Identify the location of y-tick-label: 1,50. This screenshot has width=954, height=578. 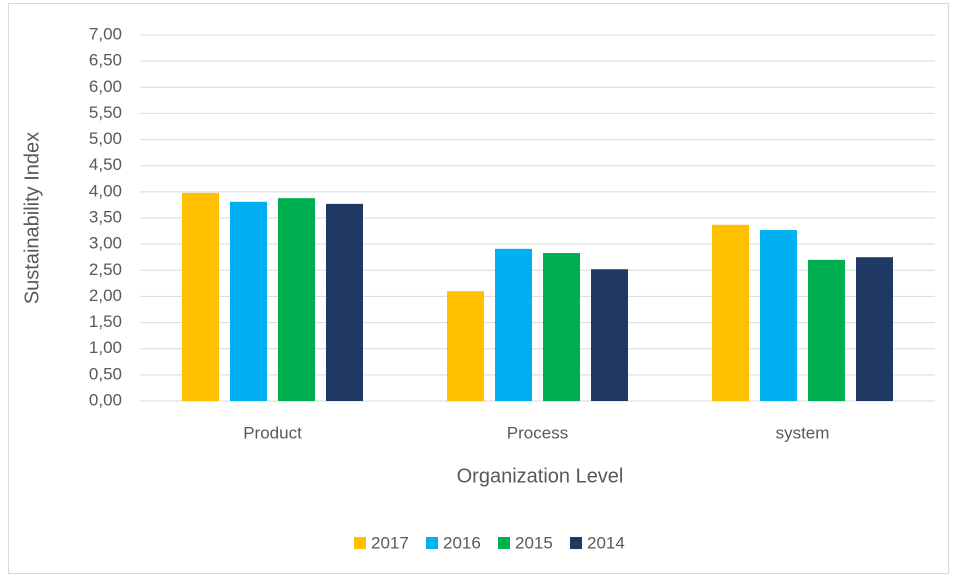
(105, 321).